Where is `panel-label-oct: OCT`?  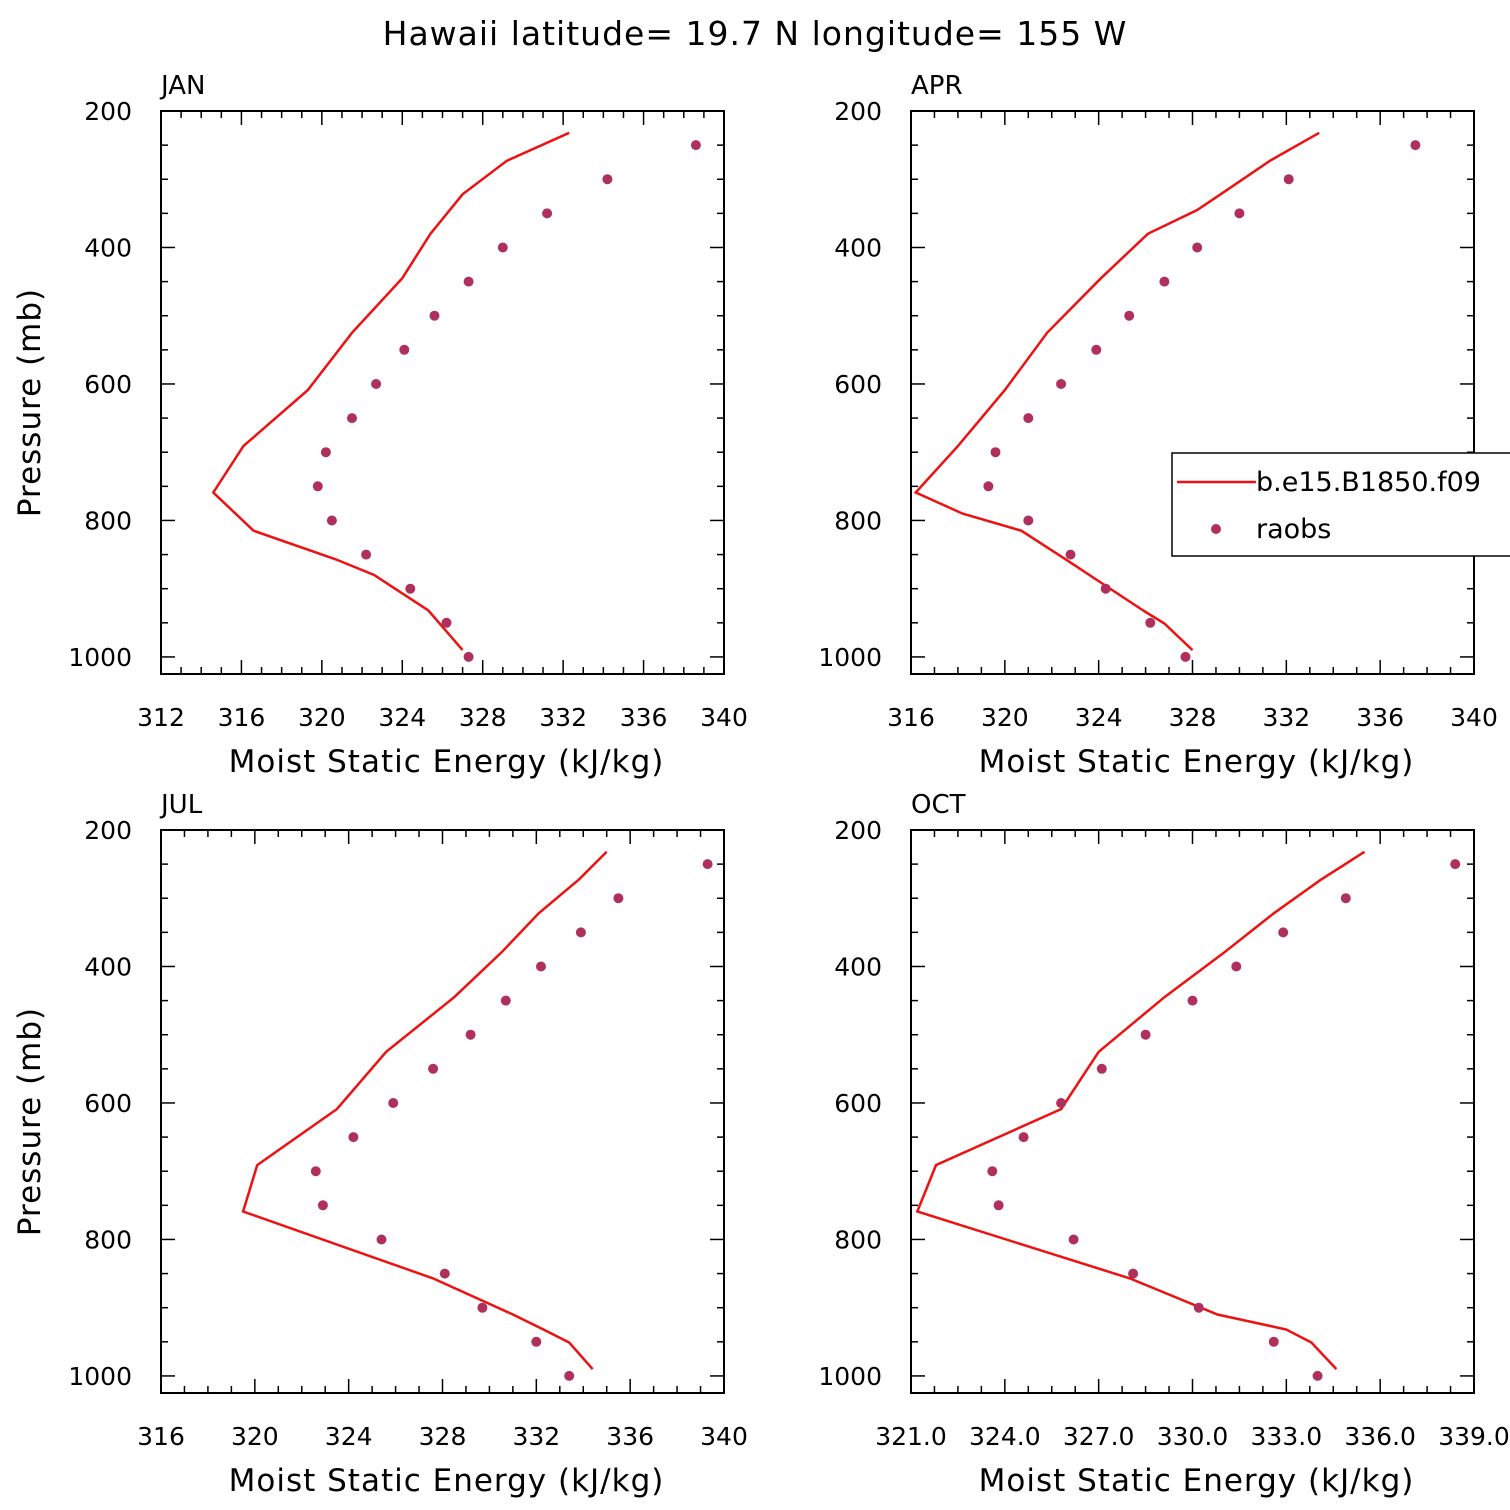 panel-label-oct: OCT is located at coordinates (938, 805).